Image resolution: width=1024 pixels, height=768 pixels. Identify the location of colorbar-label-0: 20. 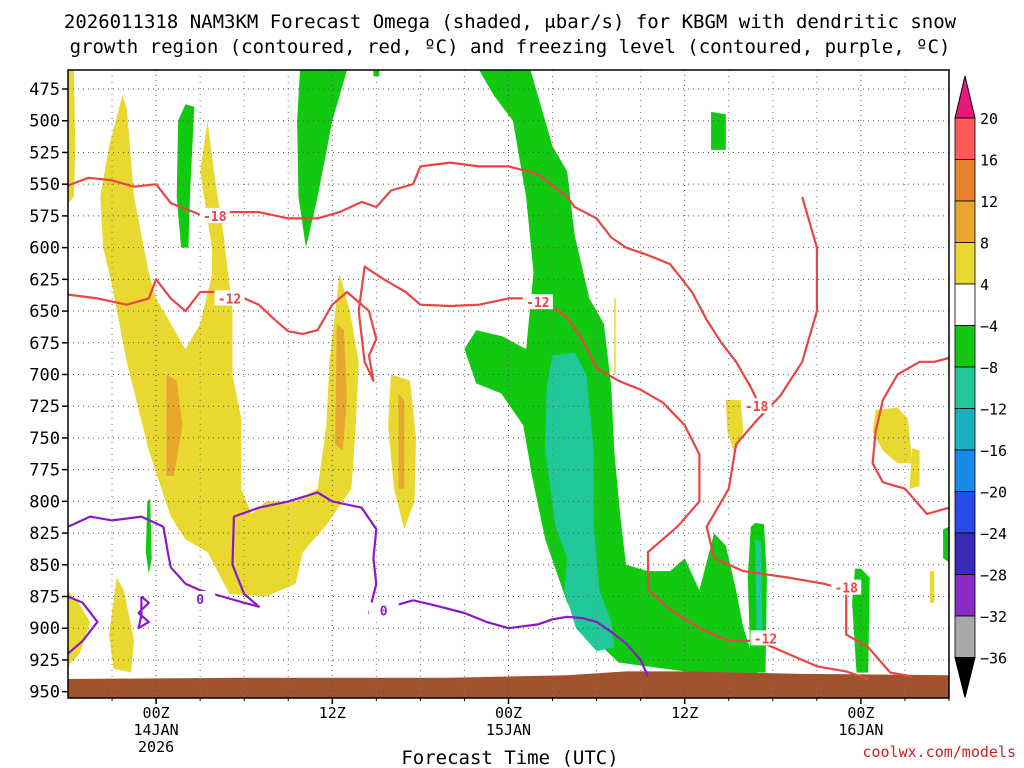
(989, 119).